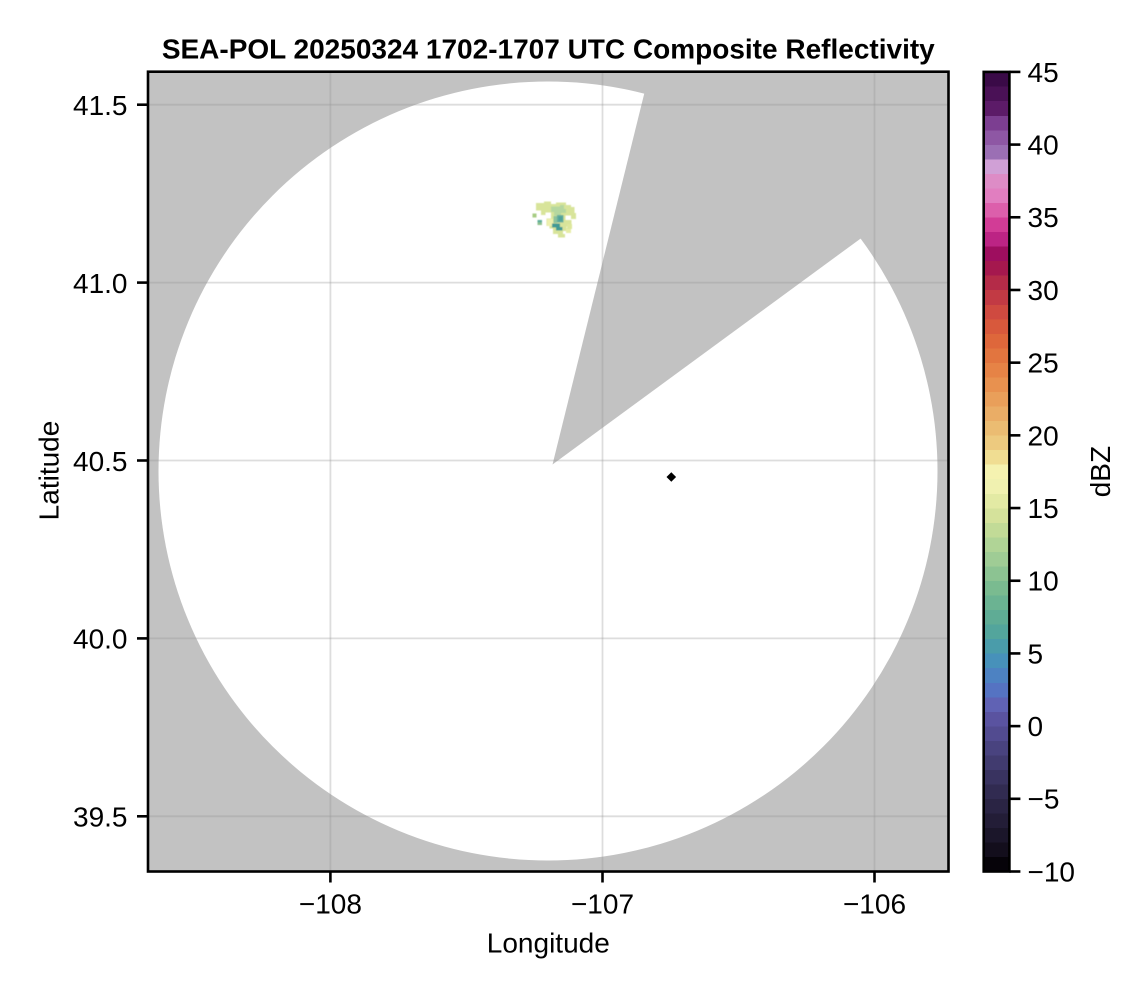 The image size is (1146, 995). What do you see at coordinates (48, 471) in the screenshot?
I see `svg-text: Latitude` at bounding box center [48, 471].